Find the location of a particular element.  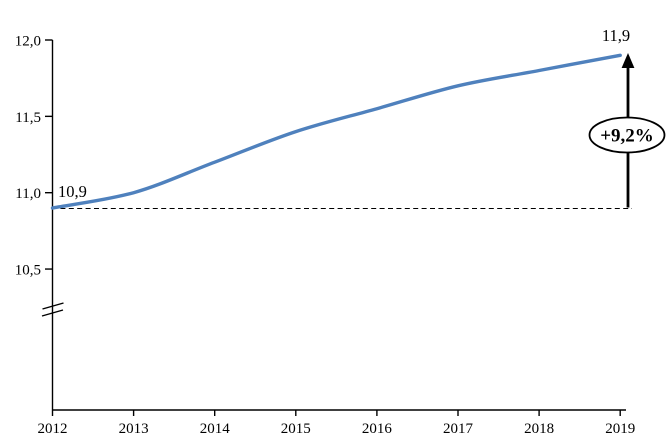

x-tick-label: 2019 is located at coordinates (620, 429).